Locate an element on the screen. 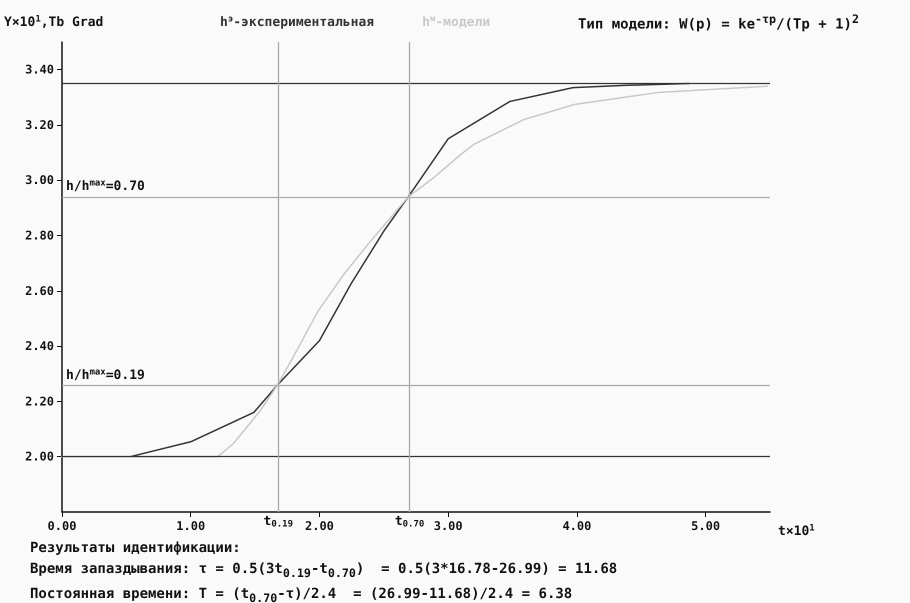 The image size is (910, 603). y-tick-label: 3.20 is located at coordinates (39, 125).